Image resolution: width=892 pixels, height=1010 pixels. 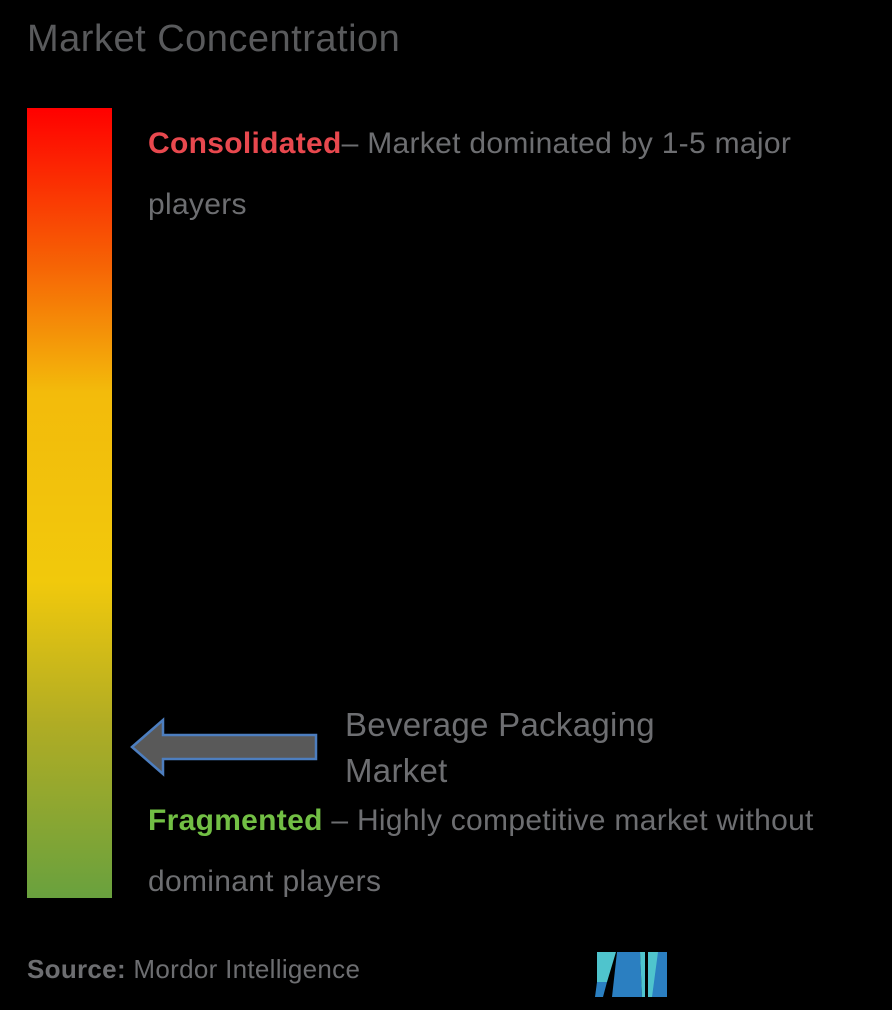 I want to click on source-value: Mordor Intelligence, so click(x=243, y=969).